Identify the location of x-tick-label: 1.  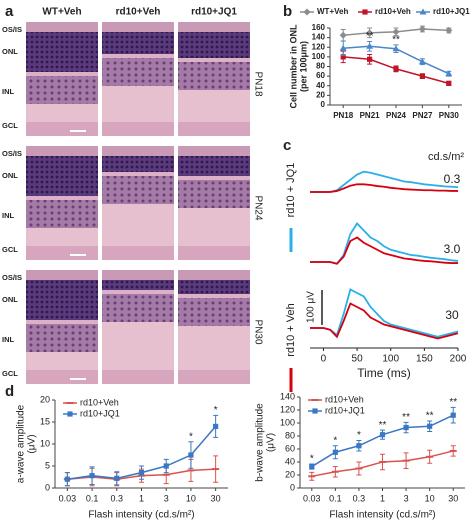
(141, 498).